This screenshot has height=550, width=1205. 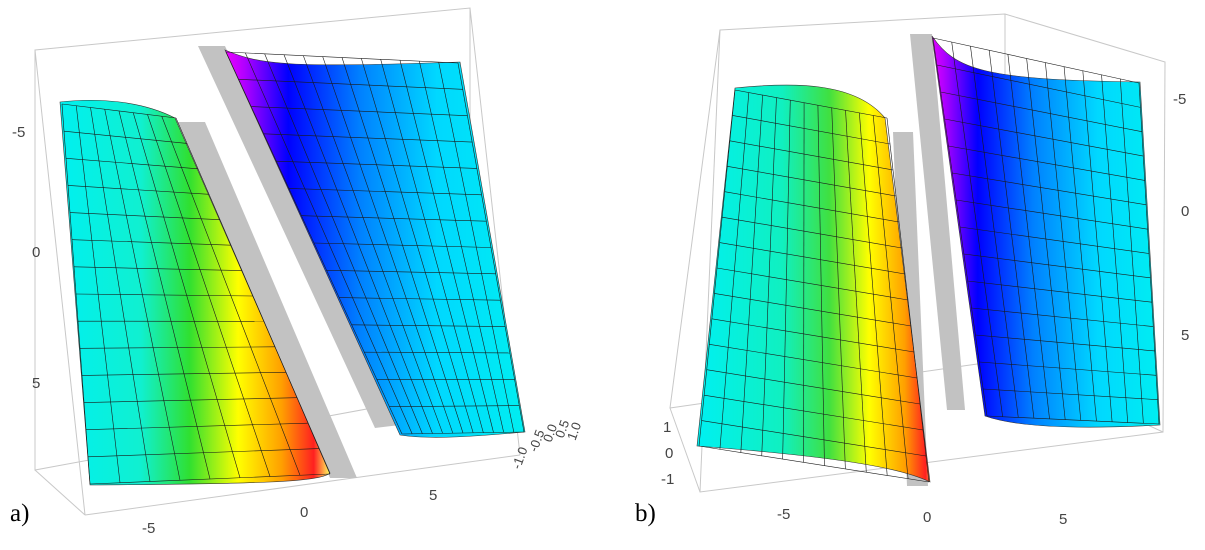 I want to click on surface-b-right, so click(x=1046, y=231).